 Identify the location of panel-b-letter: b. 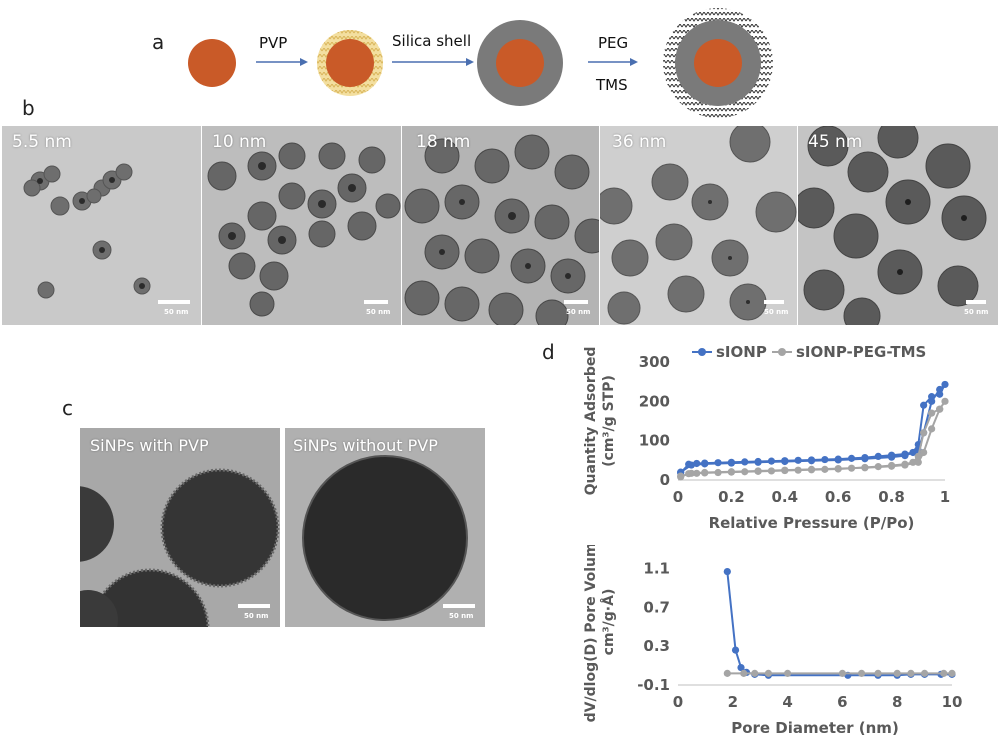
(28, 108).